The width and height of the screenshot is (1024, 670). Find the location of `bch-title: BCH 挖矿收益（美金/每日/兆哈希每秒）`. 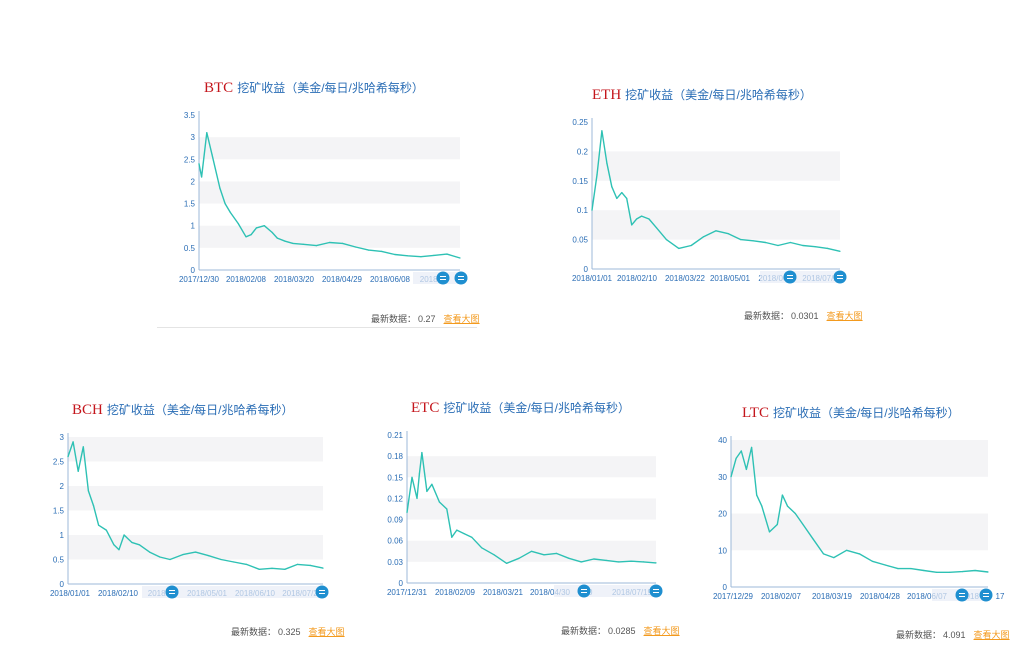

bch-title: BCH 挖矿收益（美金/每日/兆哈希每秒） is located at coordinates (183, 410).